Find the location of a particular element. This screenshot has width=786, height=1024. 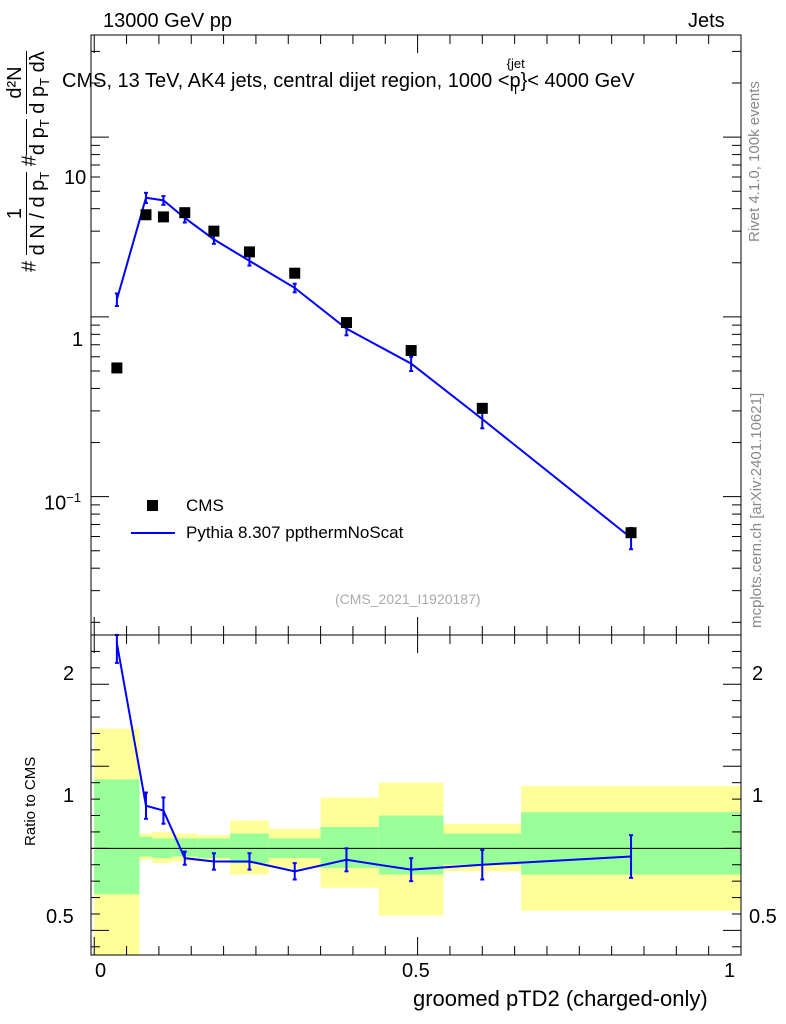

legend-cms-marker is located at coordinates (152, 505).